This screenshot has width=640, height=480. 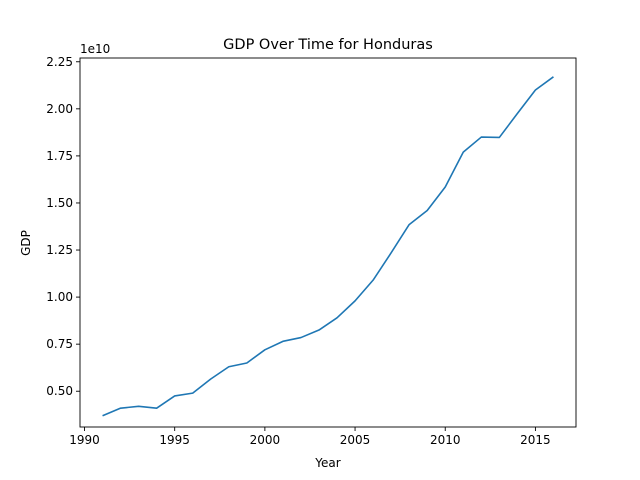 I want to click on y-axis-label: GDP, so click(x=26, y=243).